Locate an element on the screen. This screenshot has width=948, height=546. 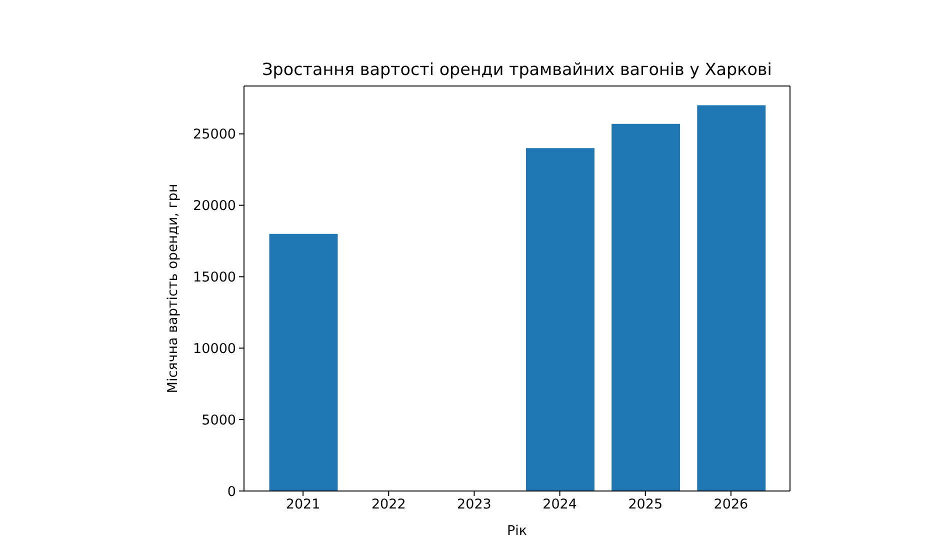
y-tick-label: 20000 is located at coordinates (214, 206).